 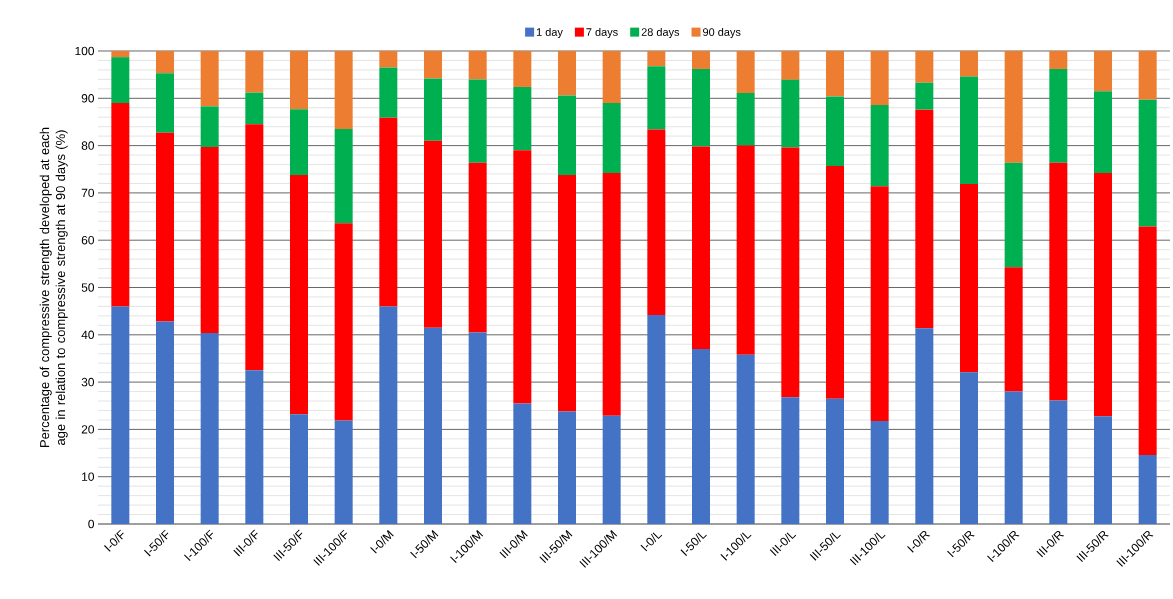 What do you see at coordinates (88, 476) in the screenshot?
I see `y-tick-label: 10` at bounding box center [88, 476].